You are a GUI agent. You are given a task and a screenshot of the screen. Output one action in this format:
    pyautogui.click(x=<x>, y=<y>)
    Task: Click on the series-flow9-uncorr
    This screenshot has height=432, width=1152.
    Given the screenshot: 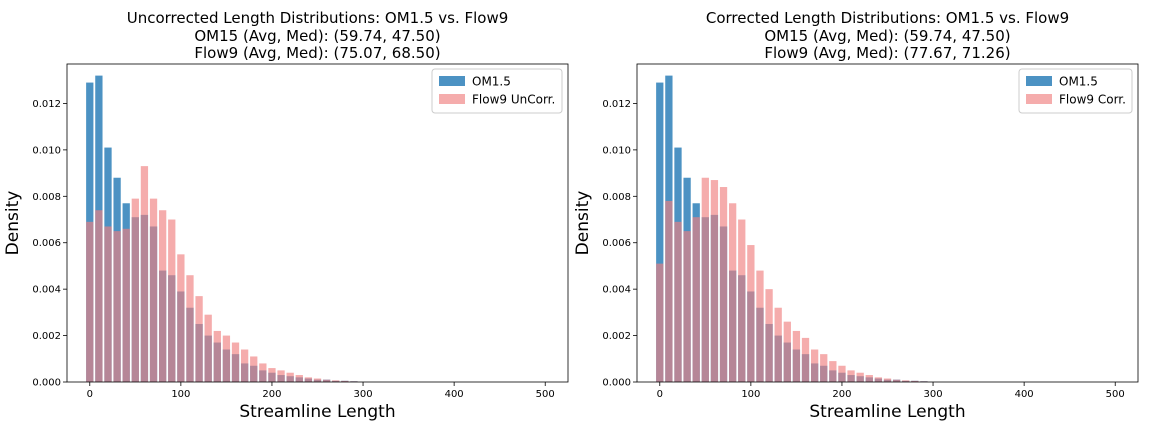 What is the action you would take?
    pyautogui.click(x=222, y=274)
    